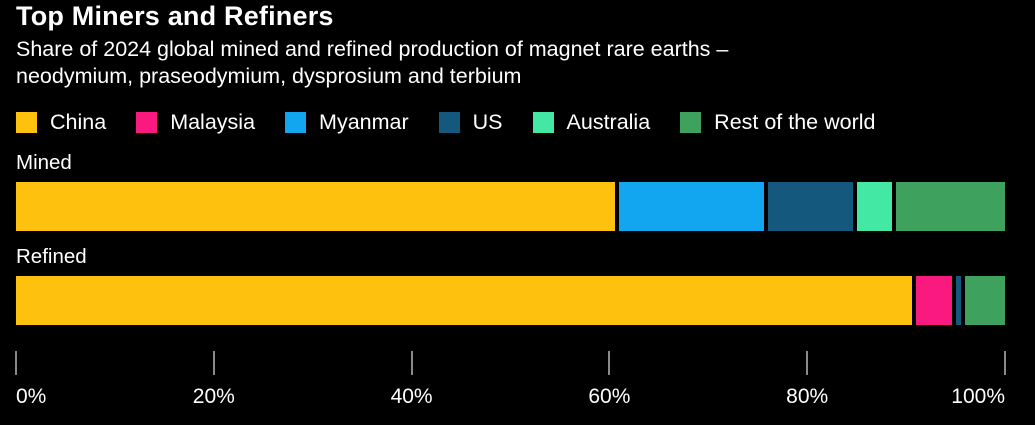 Image resolution: width=1035 pixels, height=425 pixels. I want to click on stacked-bar-mined, so click(510, 207).